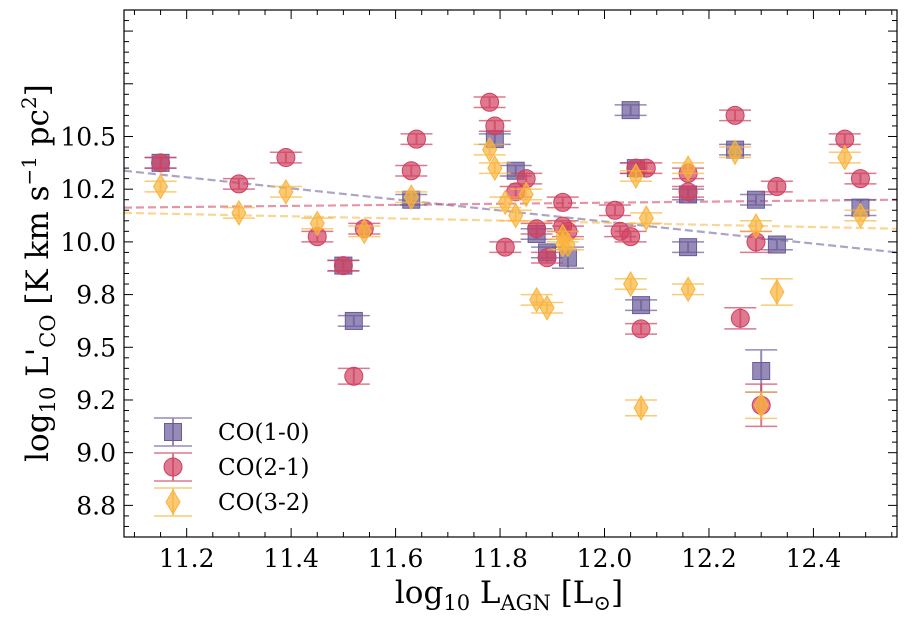 This screenshot has width=909, height=621. I want to click on x-tick-label: 11.6, so click(396, 558).